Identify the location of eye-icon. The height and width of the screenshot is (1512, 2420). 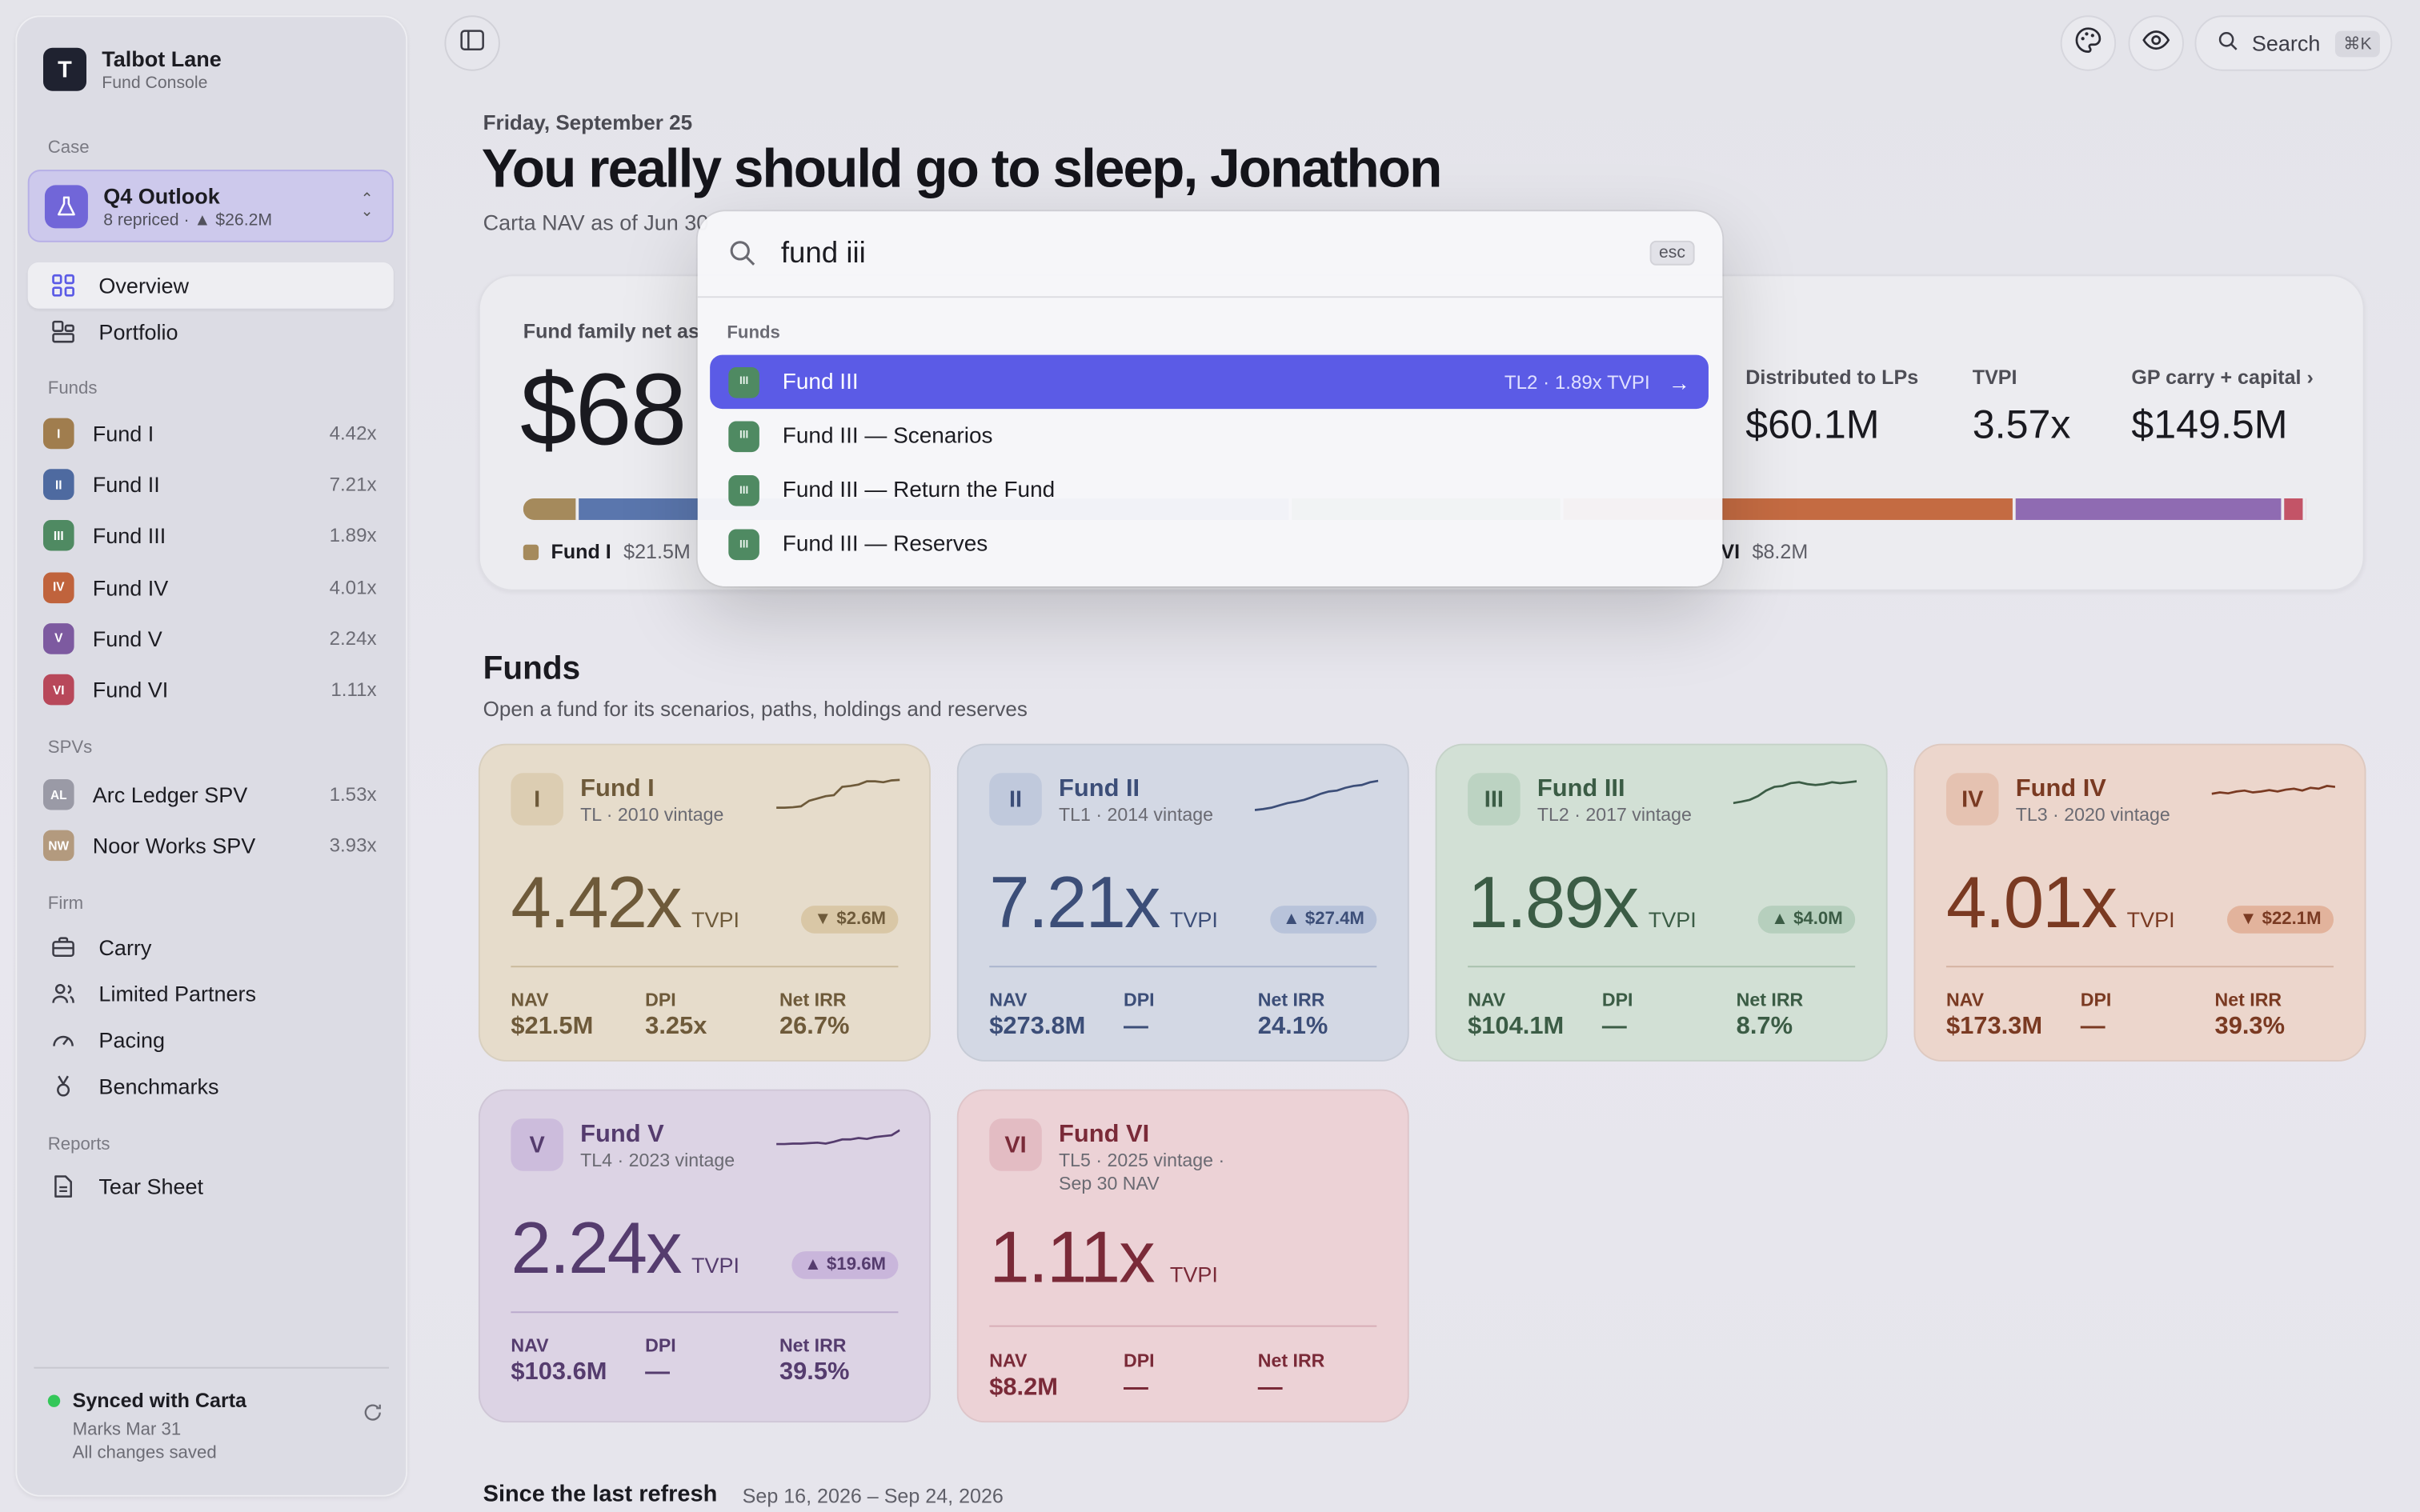
(2156, 43).